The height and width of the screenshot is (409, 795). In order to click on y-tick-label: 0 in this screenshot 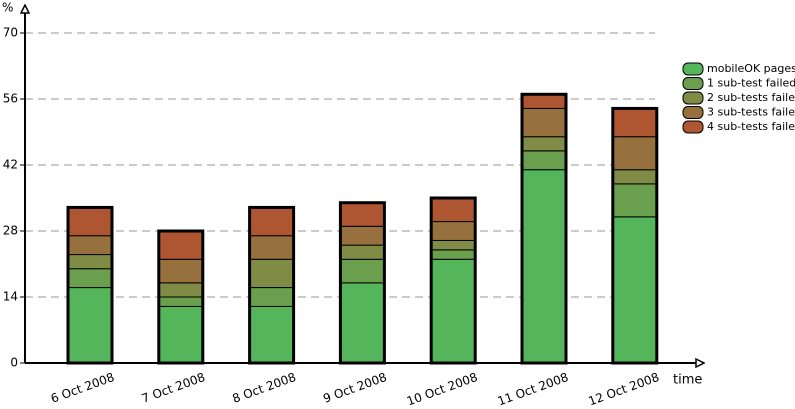, I will do `click(14, 363)`.